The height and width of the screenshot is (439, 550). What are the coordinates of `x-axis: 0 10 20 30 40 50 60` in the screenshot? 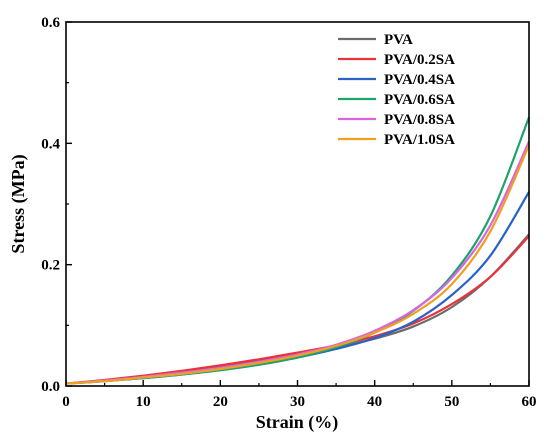 It's located at (299, 395).